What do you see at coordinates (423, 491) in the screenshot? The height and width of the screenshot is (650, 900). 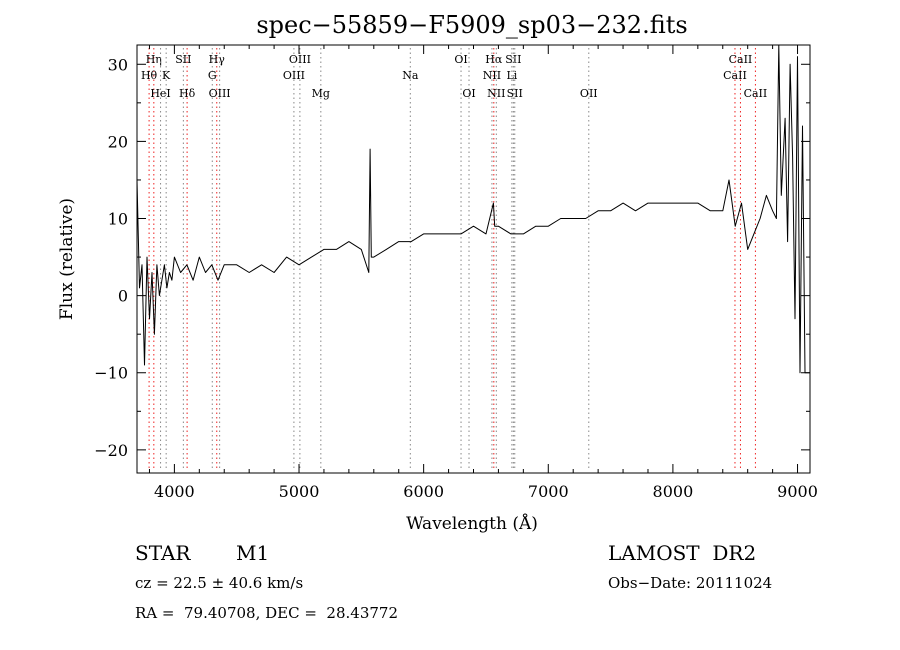 I see `x-tick-label-2: 6000` at bounding box center [423, 491].